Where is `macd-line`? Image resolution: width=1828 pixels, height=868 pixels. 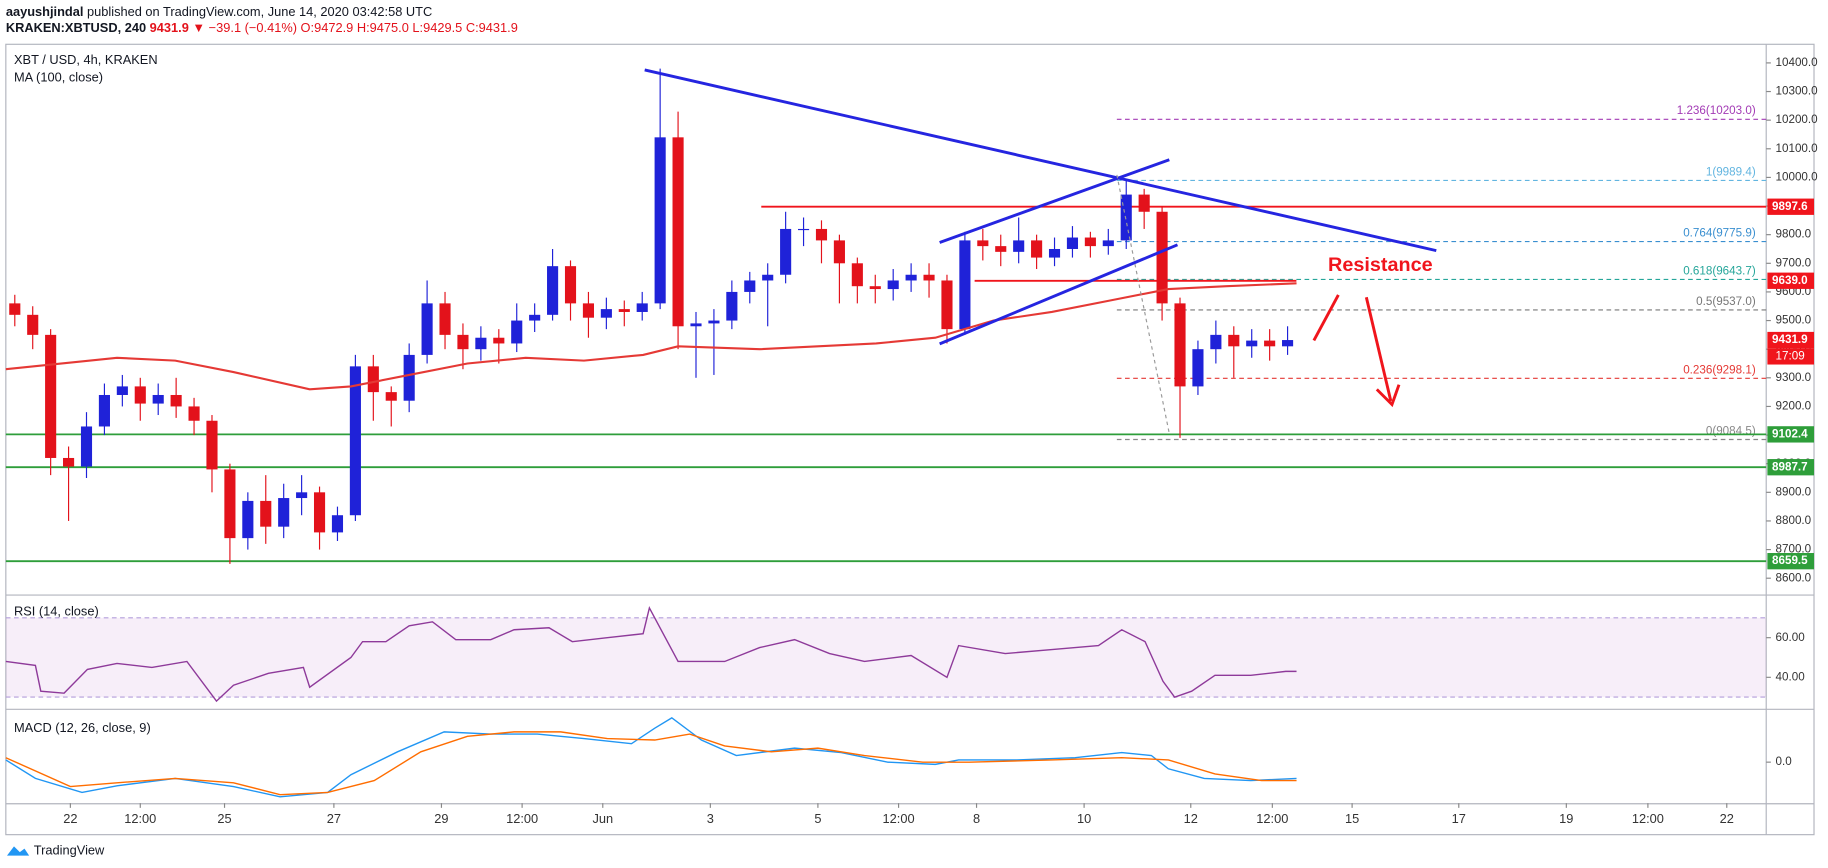
macd-line is located at coordinates (651, 757).